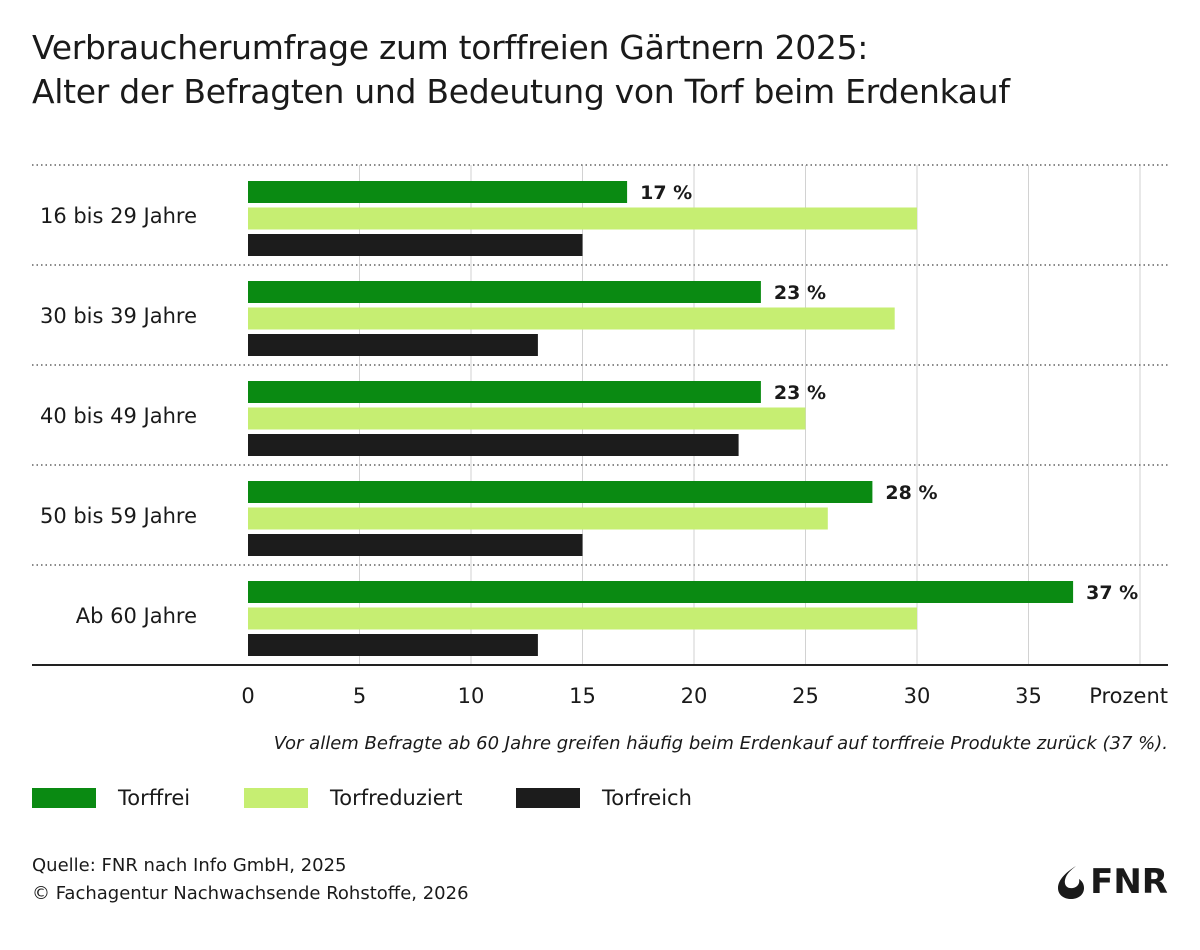 Image resolution: width=1200 pixels, height=950 pixels. I want to click on x-tick-label: 15, so click(582, 696).